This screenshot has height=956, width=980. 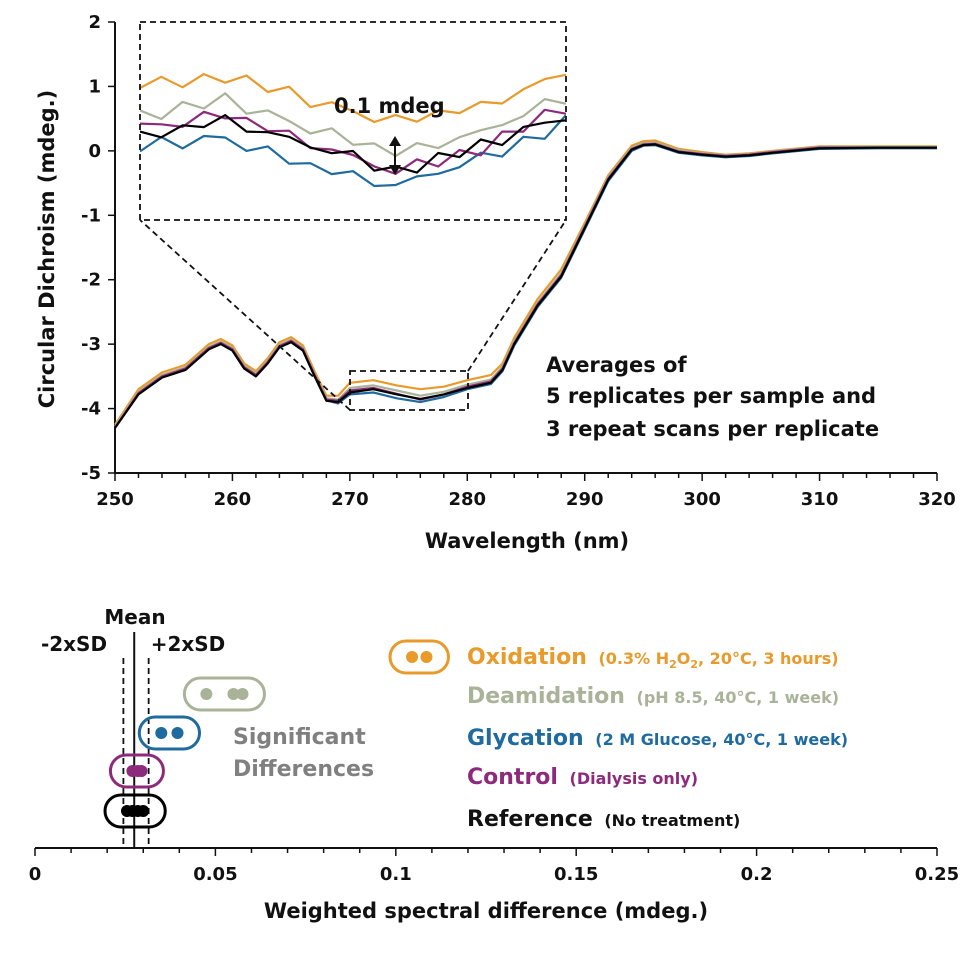 What do you see at coordinates (546, 696) in the screenshot?
I see `legend-deamidation-name: Deamidation` at bounding box center [546, 696].